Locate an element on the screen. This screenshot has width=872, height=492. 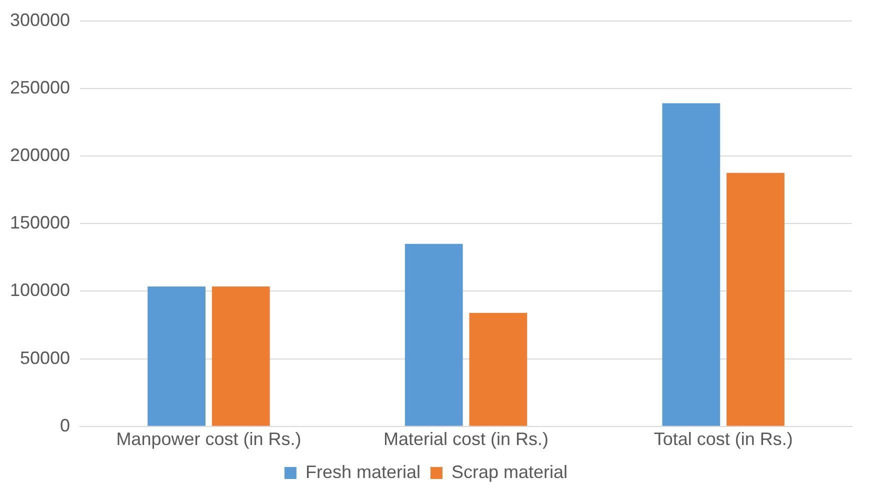
x-tick-label: Material cost (in Rs.) is located at coordinates (466, 439).